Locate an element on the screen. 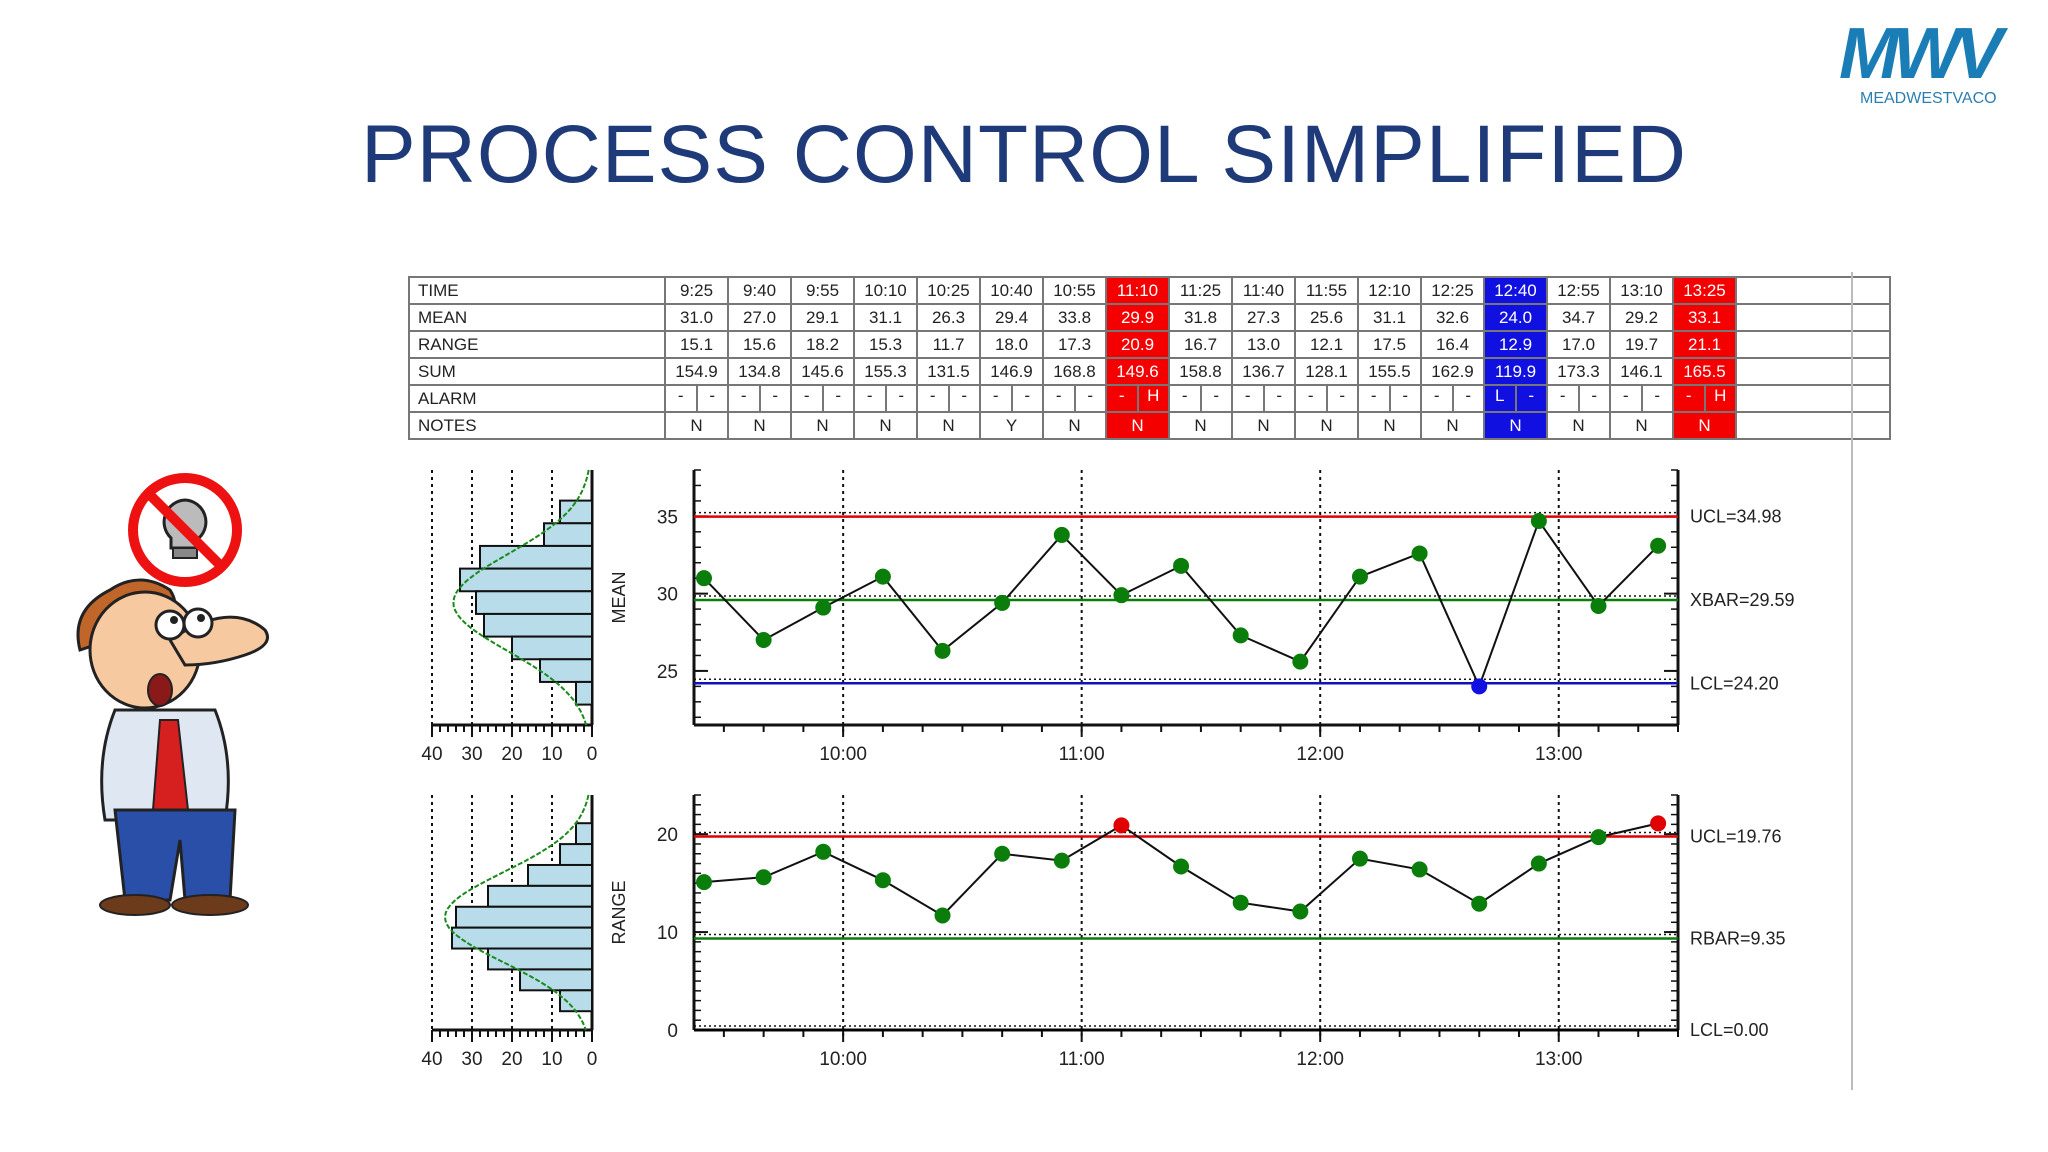  normal-curve is located at coordinates (521, 597).